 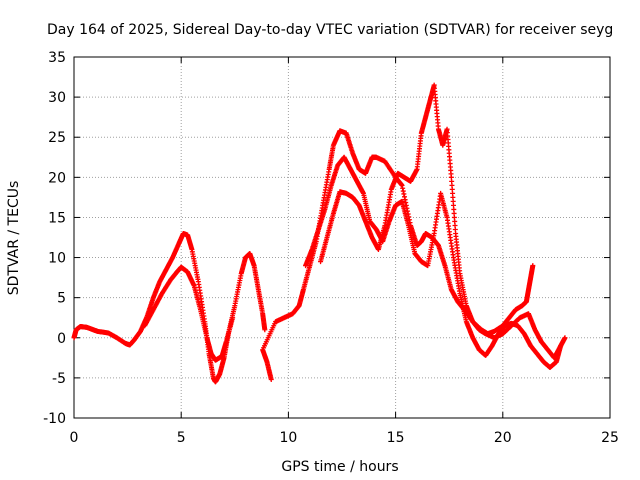 What do you see at coordinates (503, 438) in the screenshot?
I see `x-tick-label: 20` at bounding box center [503, 438].